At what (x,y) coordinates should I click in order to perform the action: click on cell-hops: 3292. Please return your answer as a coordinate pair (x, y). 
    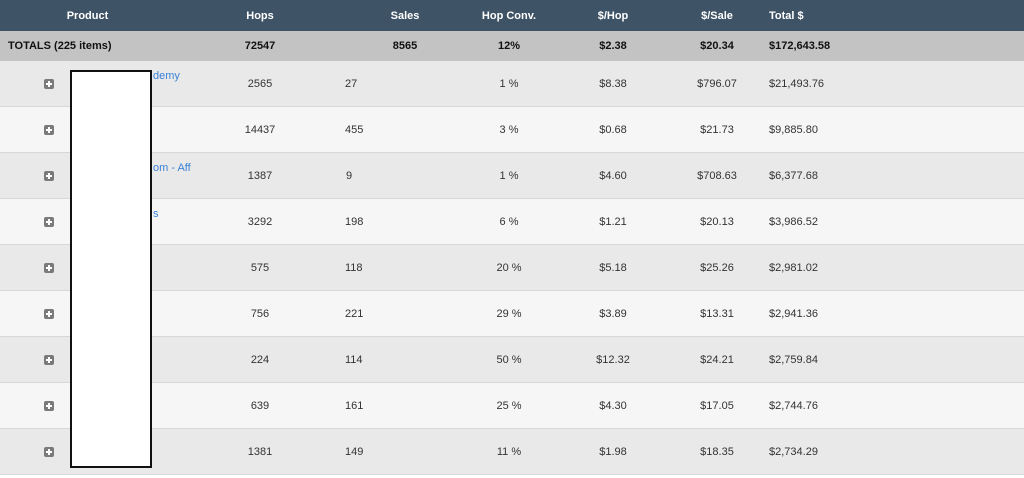
    Looking at the image, I should click on (260, 221).